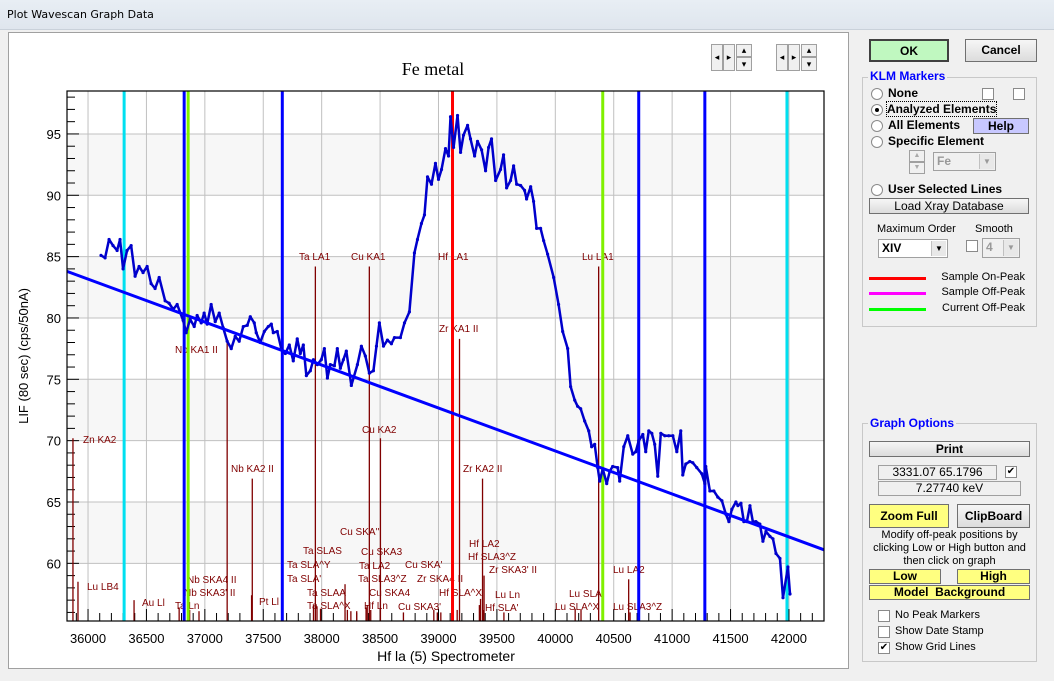 This screenshot has height=681, width=1054. What do you see at coordinates (329, 606) in the screenshot?
I see `klm-marker-label: Ta SLA^X` at bounding box center [329, 606].